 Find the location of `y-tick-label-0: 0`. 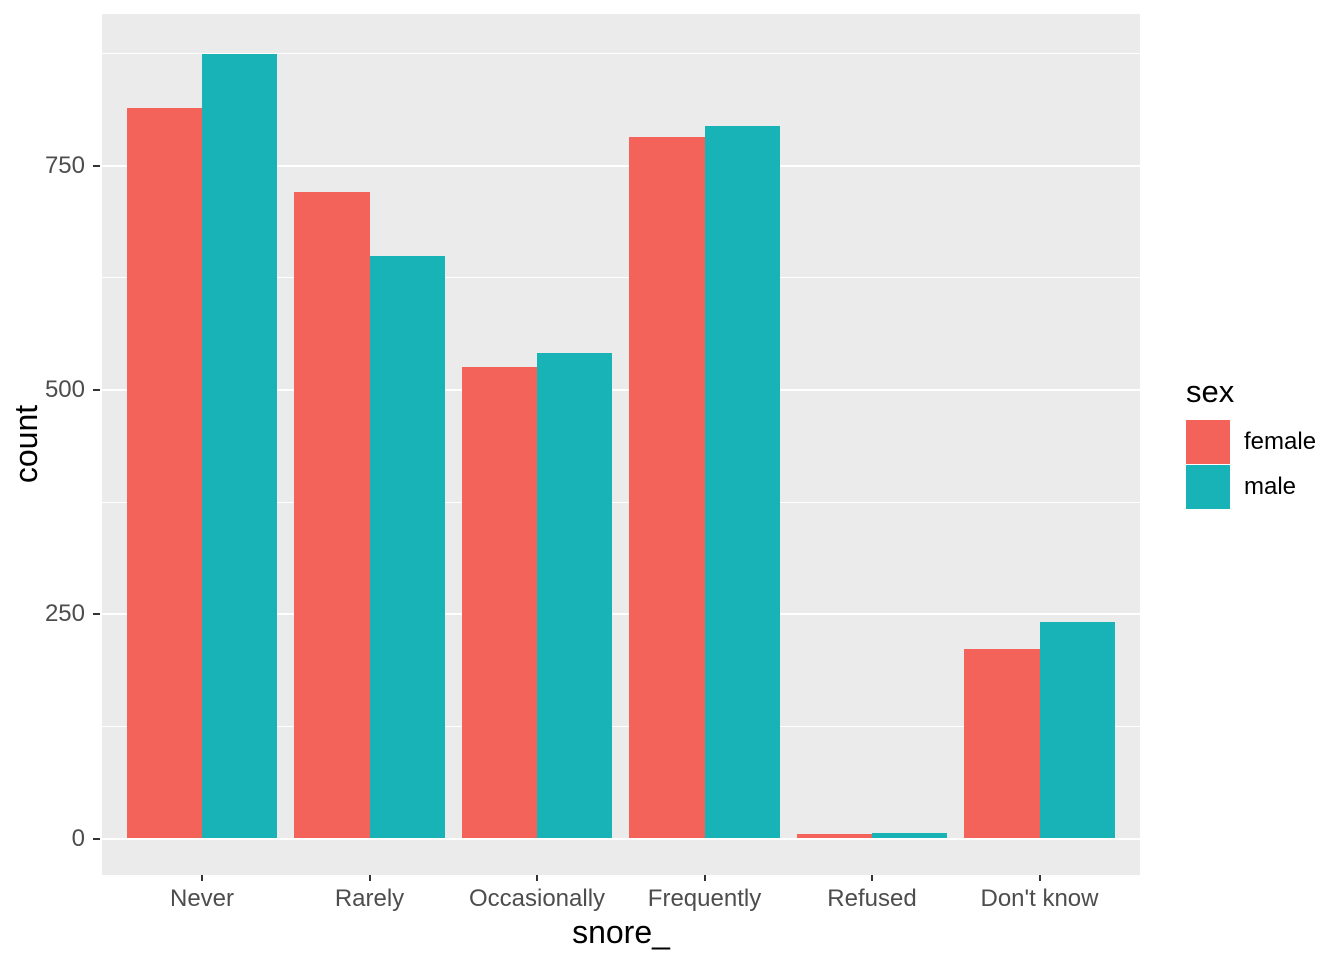

y-tick-label-0: 0 is located at coordinates (78, 838).